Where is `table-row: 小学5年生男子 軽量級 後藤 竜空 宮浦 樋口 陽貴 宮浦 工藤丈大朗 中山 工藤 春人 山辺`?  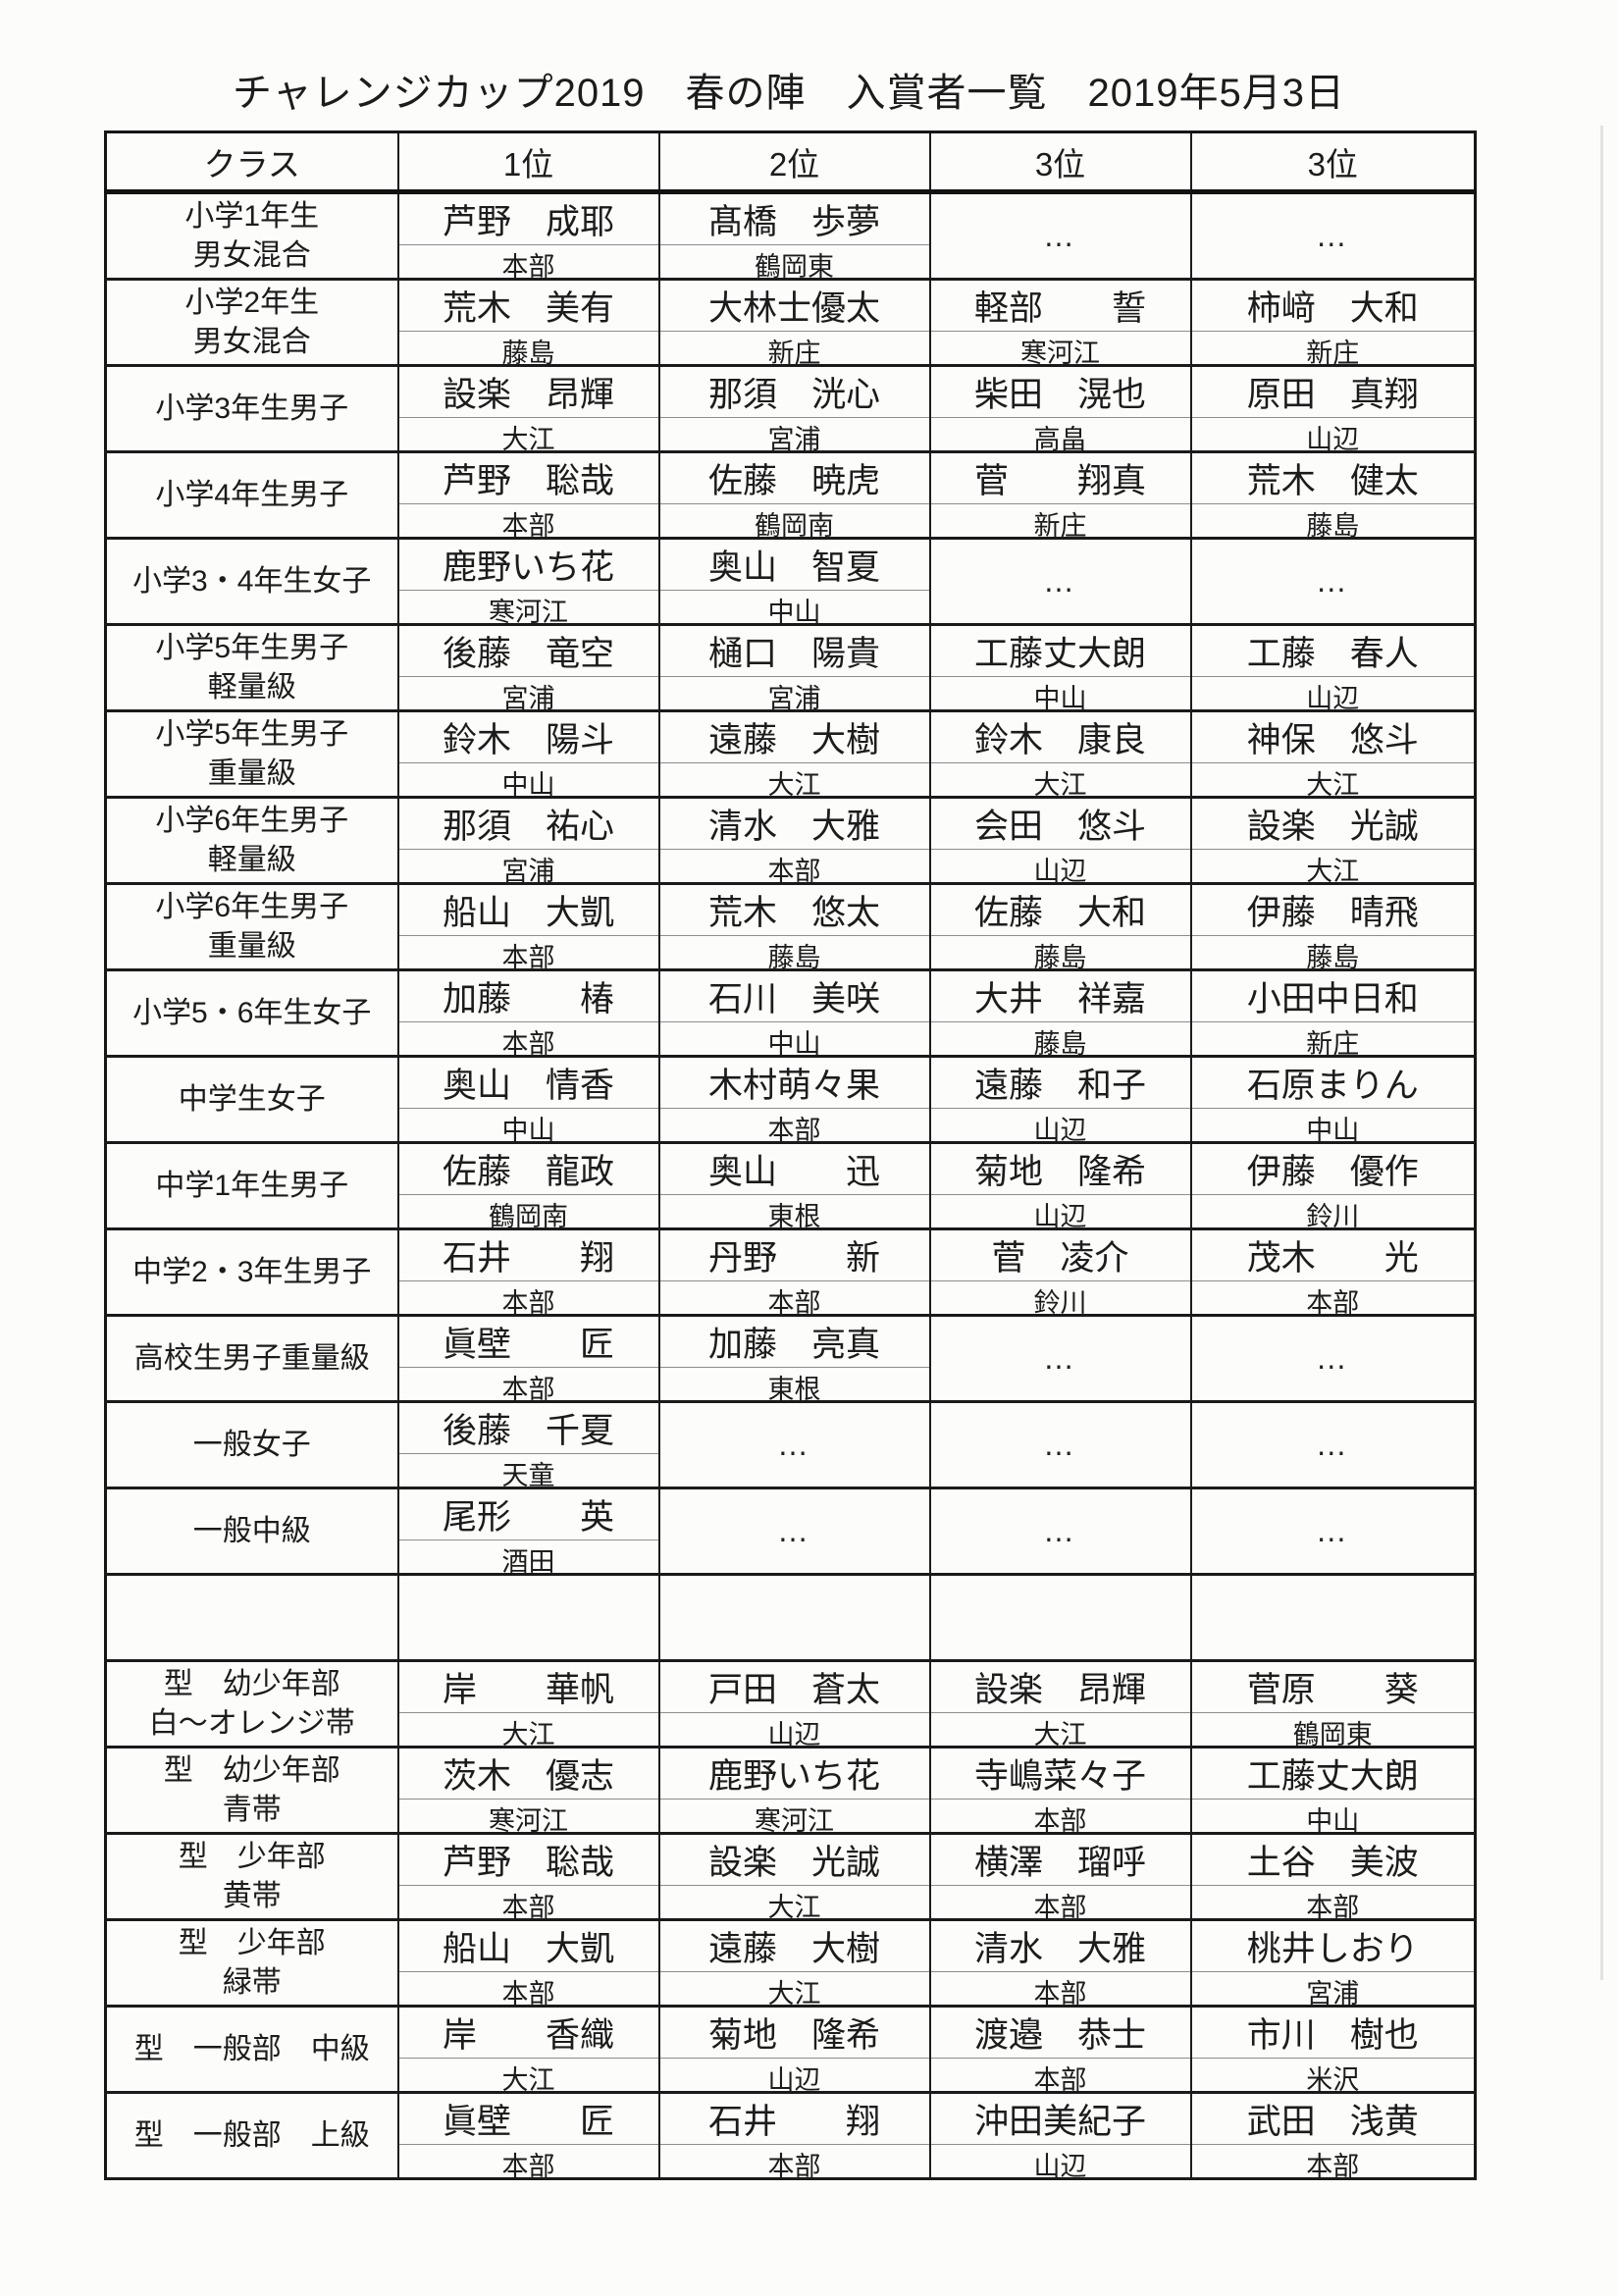
table-row: 小学5年生男子 軽量級 後藤 竜空 宮浦 樋口 陽貴 宮浦 工藤丈大朗 中山 工藤 春人 山辺 is located at coordinates (790, 668).